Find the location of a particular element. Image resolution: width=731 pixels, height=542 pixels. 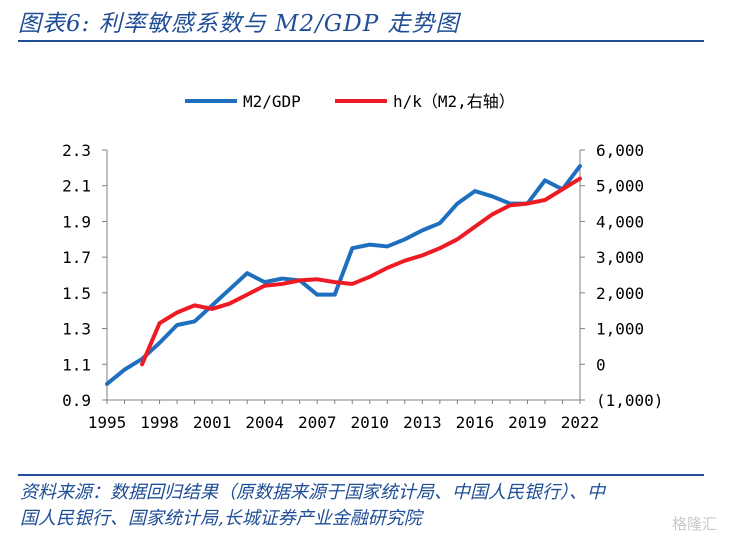

footer-divider is located at coordinates (361, 475).